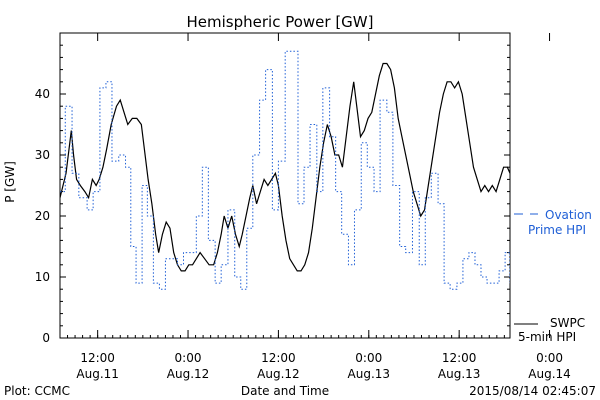 This screenshot has height=400, width=600. What do you see at coordinates (567, 323) in the screenshot?
I see `legend-swpc-line1: SWPC` at bounding box center [567, 323].